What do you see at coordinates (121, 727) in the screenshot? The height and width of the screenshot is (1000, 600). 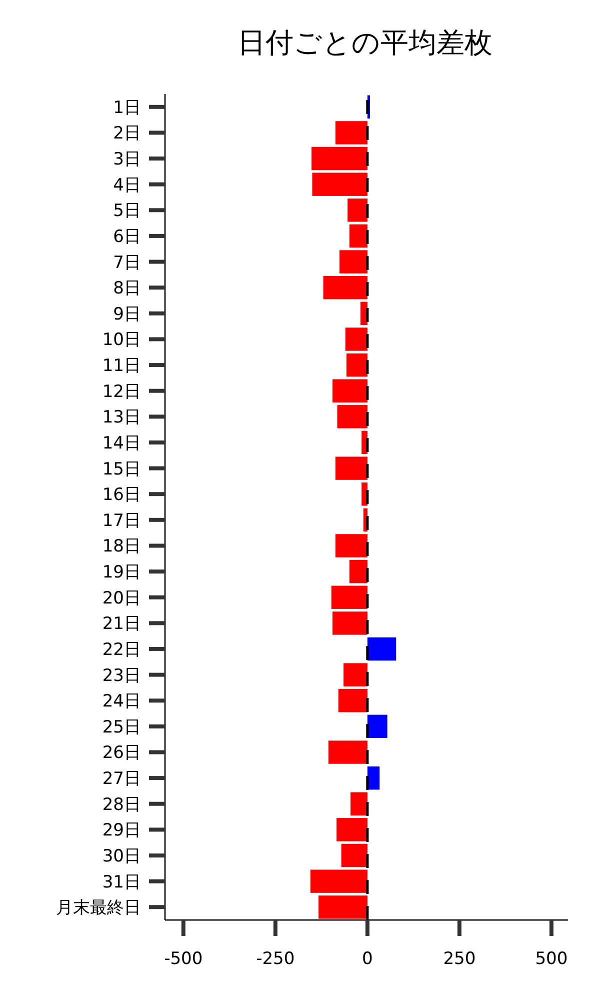 I see `y-tick-label: 25日` at bounding box center [121, 727].